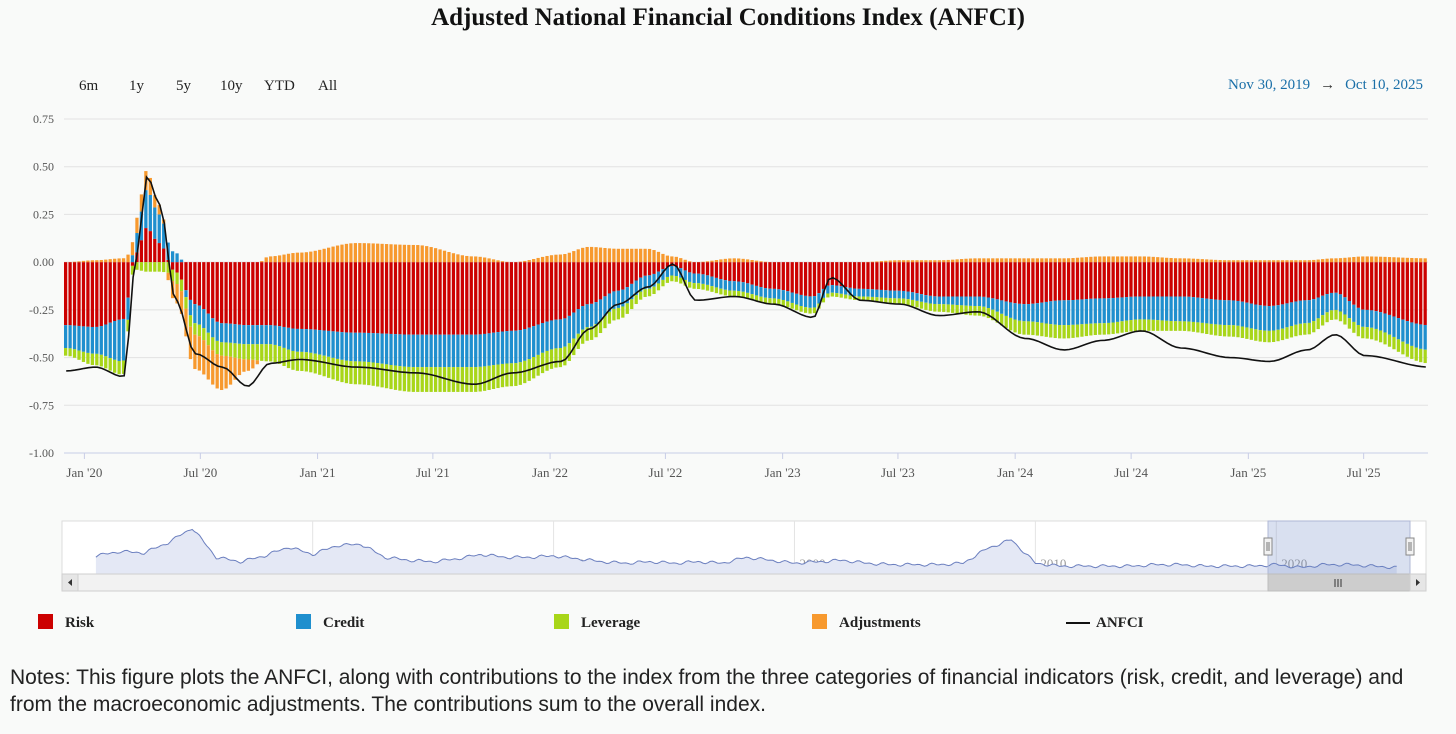 Image resolution: width=1456 pixels, height=734 pixels. Describe the element at coordinates (1384, 85) in the screenshot. I see `date-range-end: Oct 10, 2025` at that location.